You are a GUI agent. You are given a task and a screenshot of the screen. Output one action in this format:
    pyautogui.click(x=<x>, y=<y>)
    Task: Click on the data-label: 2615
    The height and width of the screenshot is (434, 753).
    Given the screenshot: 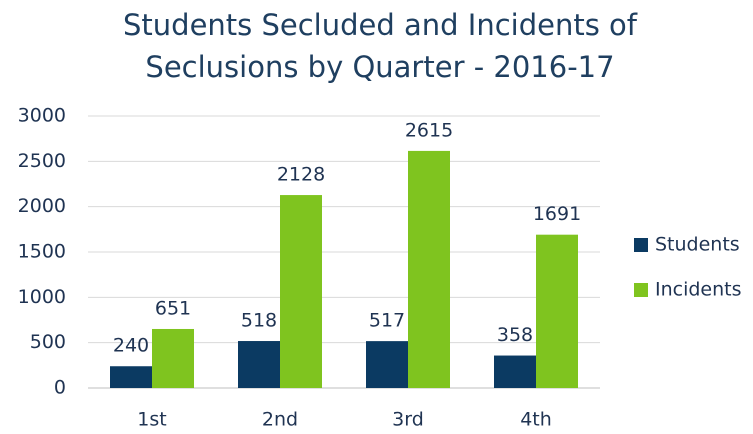 What is the action you would take?
    pyautogui.click(x=429, y=130)
    